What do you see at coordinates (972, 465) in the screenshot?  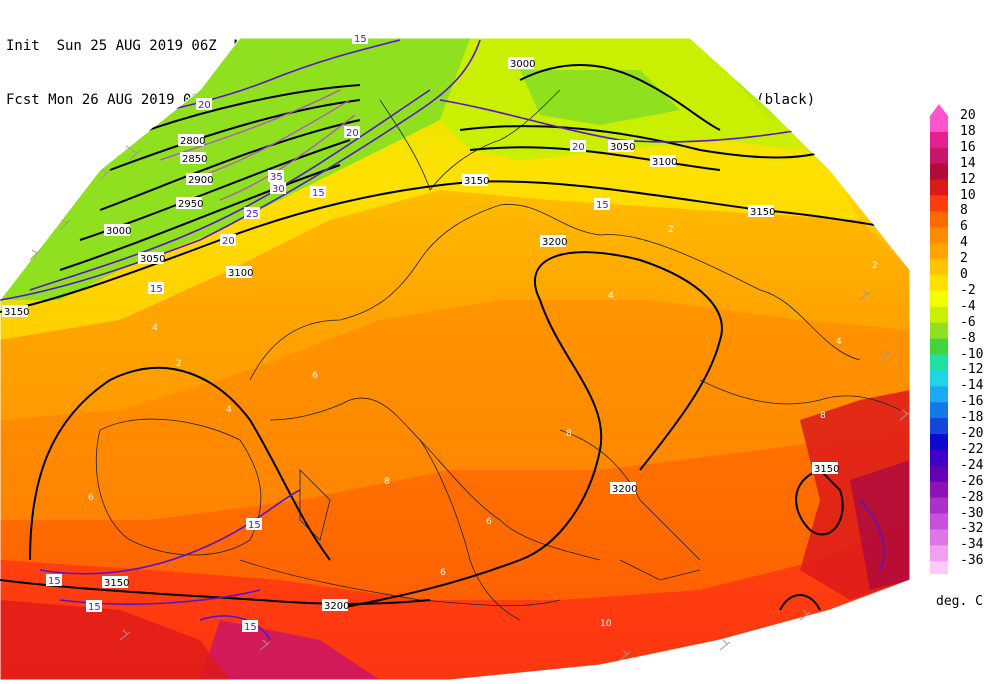 I see `colorbar-label: -24` at bounding box center [972, 465].